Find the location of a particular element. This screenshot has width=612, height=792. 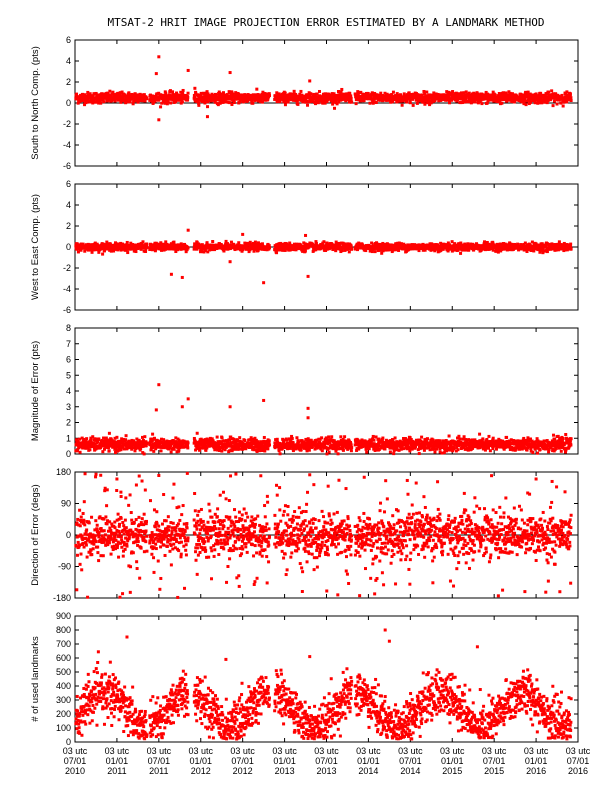

y-tick-label: 6 is located at coordinates (68, 184).